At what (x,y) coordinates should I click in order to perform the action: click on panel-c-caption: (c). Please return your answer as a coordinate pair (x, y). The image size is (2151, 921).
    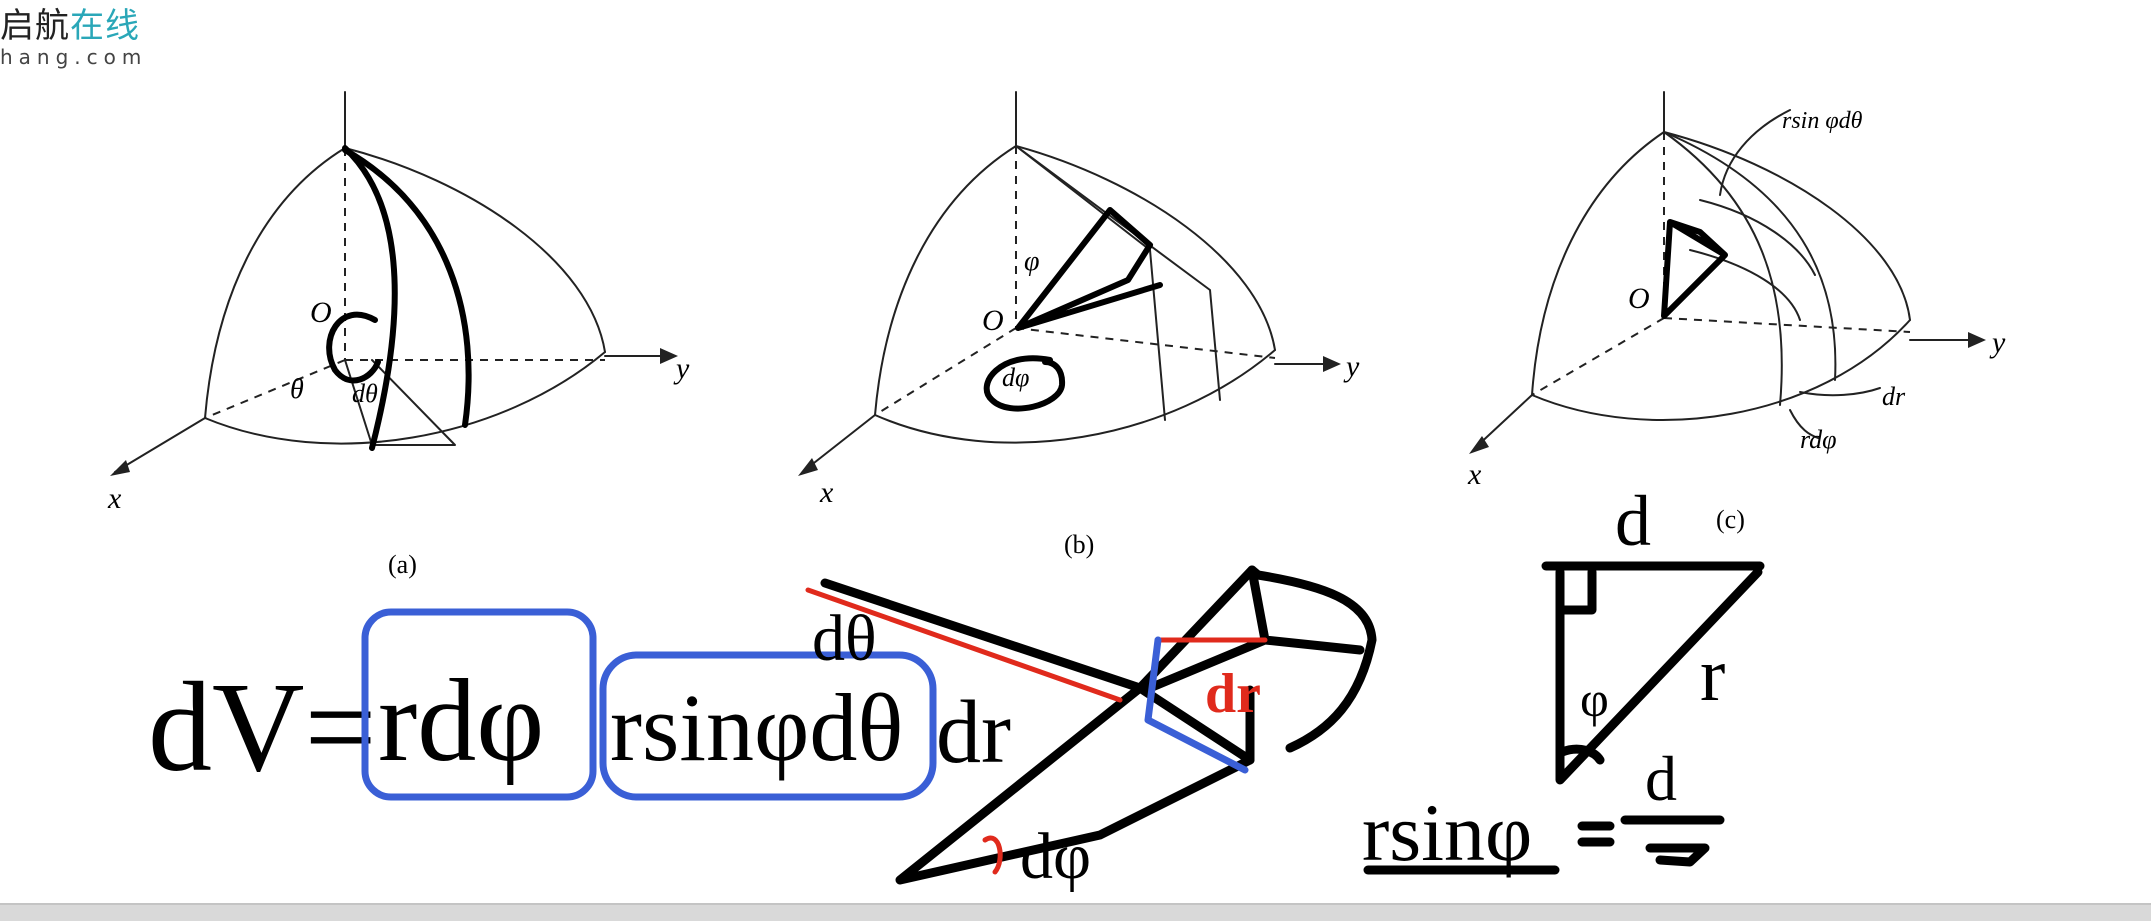
    Looking at the image, I should click on (1730, 519).